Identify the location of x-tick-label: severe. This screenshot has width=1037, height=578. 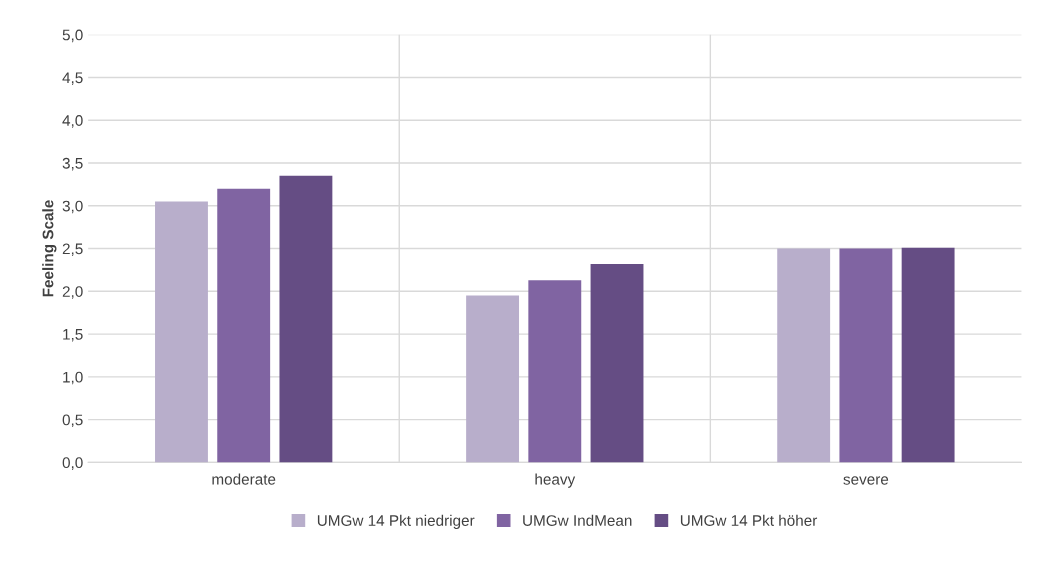
(866, 480).